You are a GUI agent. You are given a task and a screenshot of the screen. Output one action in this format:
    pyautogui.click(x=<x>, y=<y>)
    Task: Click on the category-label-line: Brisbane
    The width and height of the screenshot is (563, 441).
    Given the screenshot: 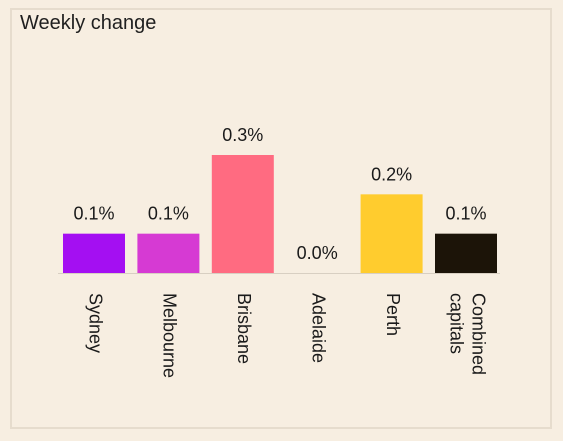 What is the action you would take?
    pyautogui.click(x=244, y=328)
    